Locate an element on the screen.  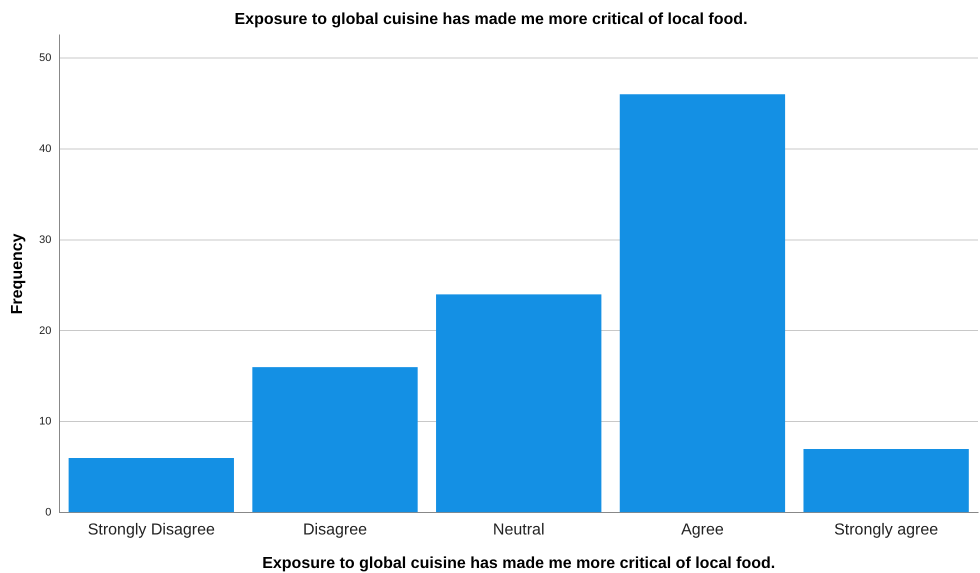
x-tick-label: Agree is located at coordinates (702, 530).